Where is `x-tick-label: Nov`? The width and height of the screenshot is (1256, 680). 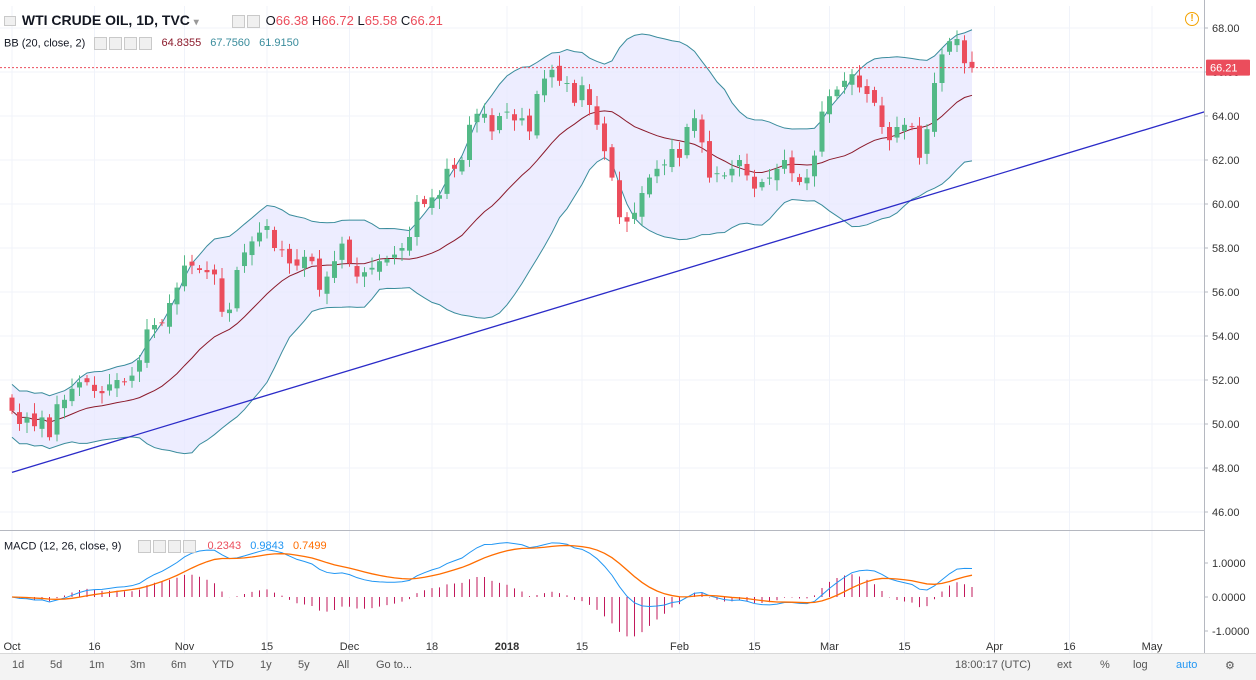
x-tick-label: Nov is located at coordinates (185, 647).